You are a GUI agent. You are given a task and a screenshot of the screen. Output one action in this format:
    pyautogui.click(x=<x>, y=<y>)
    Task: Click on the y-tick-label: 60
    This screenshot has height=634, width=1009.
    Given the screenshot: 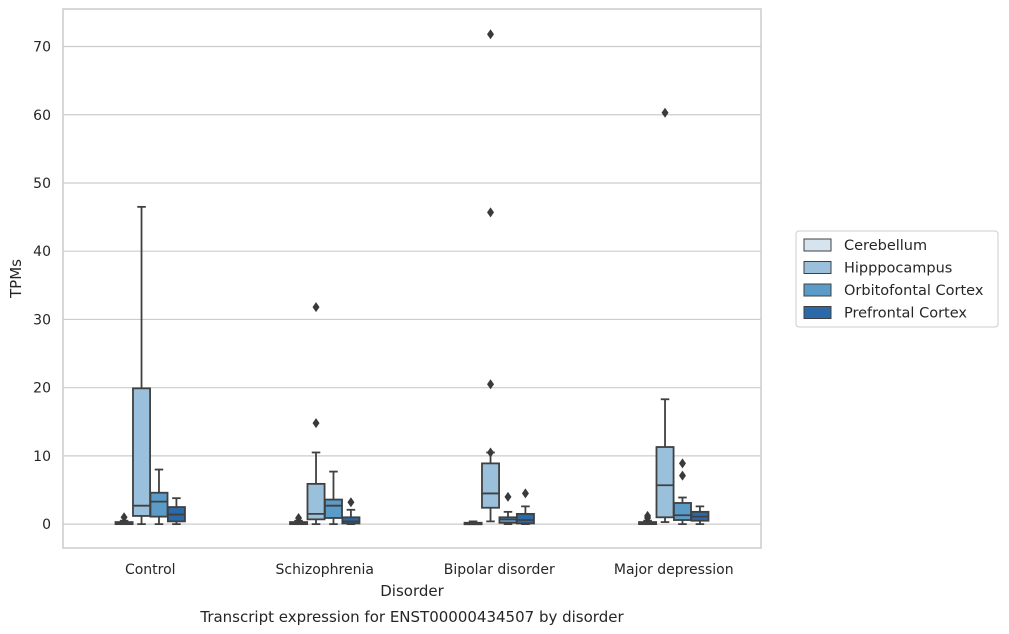 What is the action you would take?
    pyautogui.click(x=42, y=116)
    